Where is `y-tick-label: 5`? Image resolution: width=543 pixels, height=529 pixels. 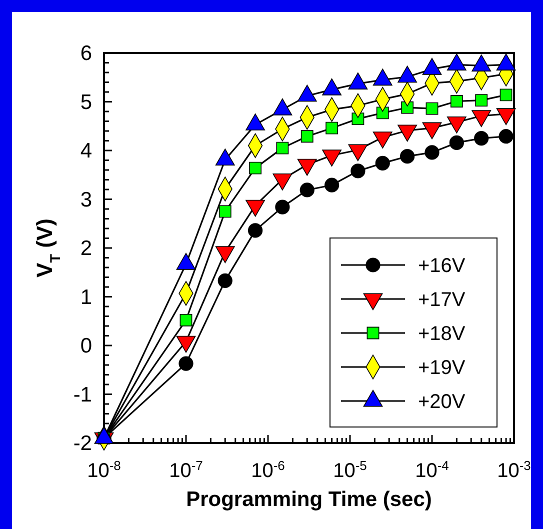
y-tick-label: 5 is located at coordinates (86, 102).